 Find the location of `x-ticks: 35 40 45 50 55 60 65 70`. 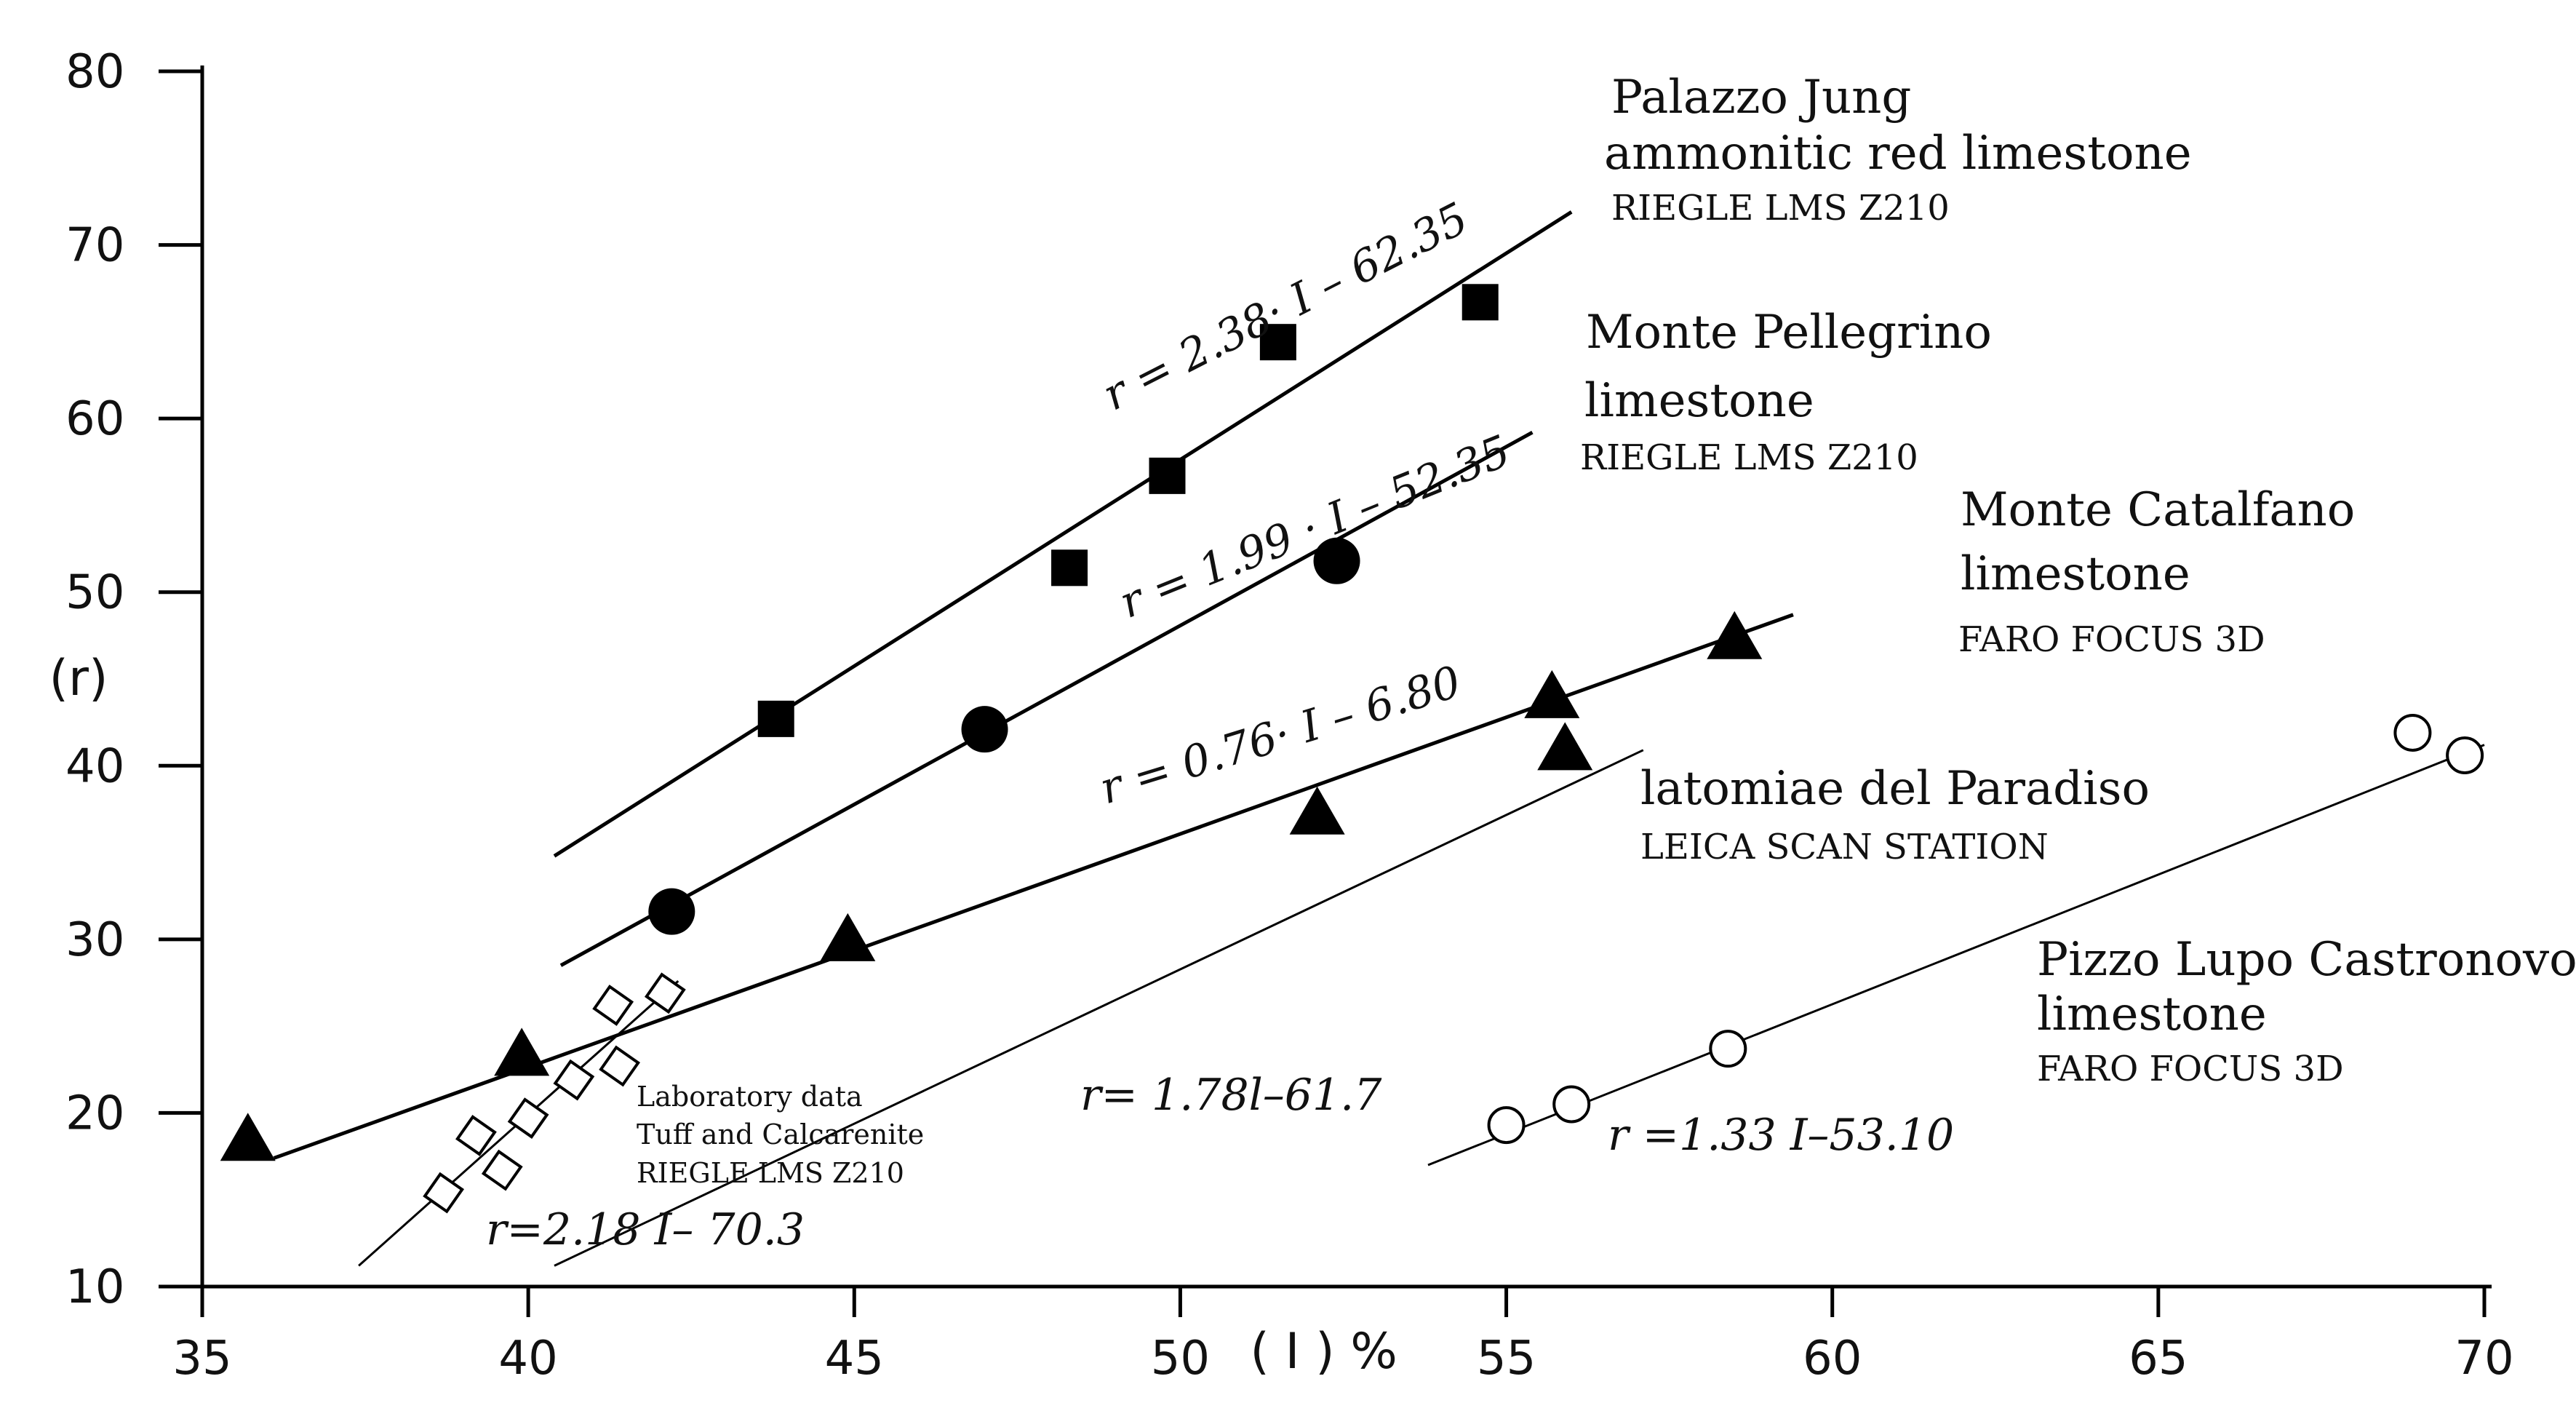

x-ticks: 35 40 45 50 55 60 65 70 is located at coordinates (1343, 1336).